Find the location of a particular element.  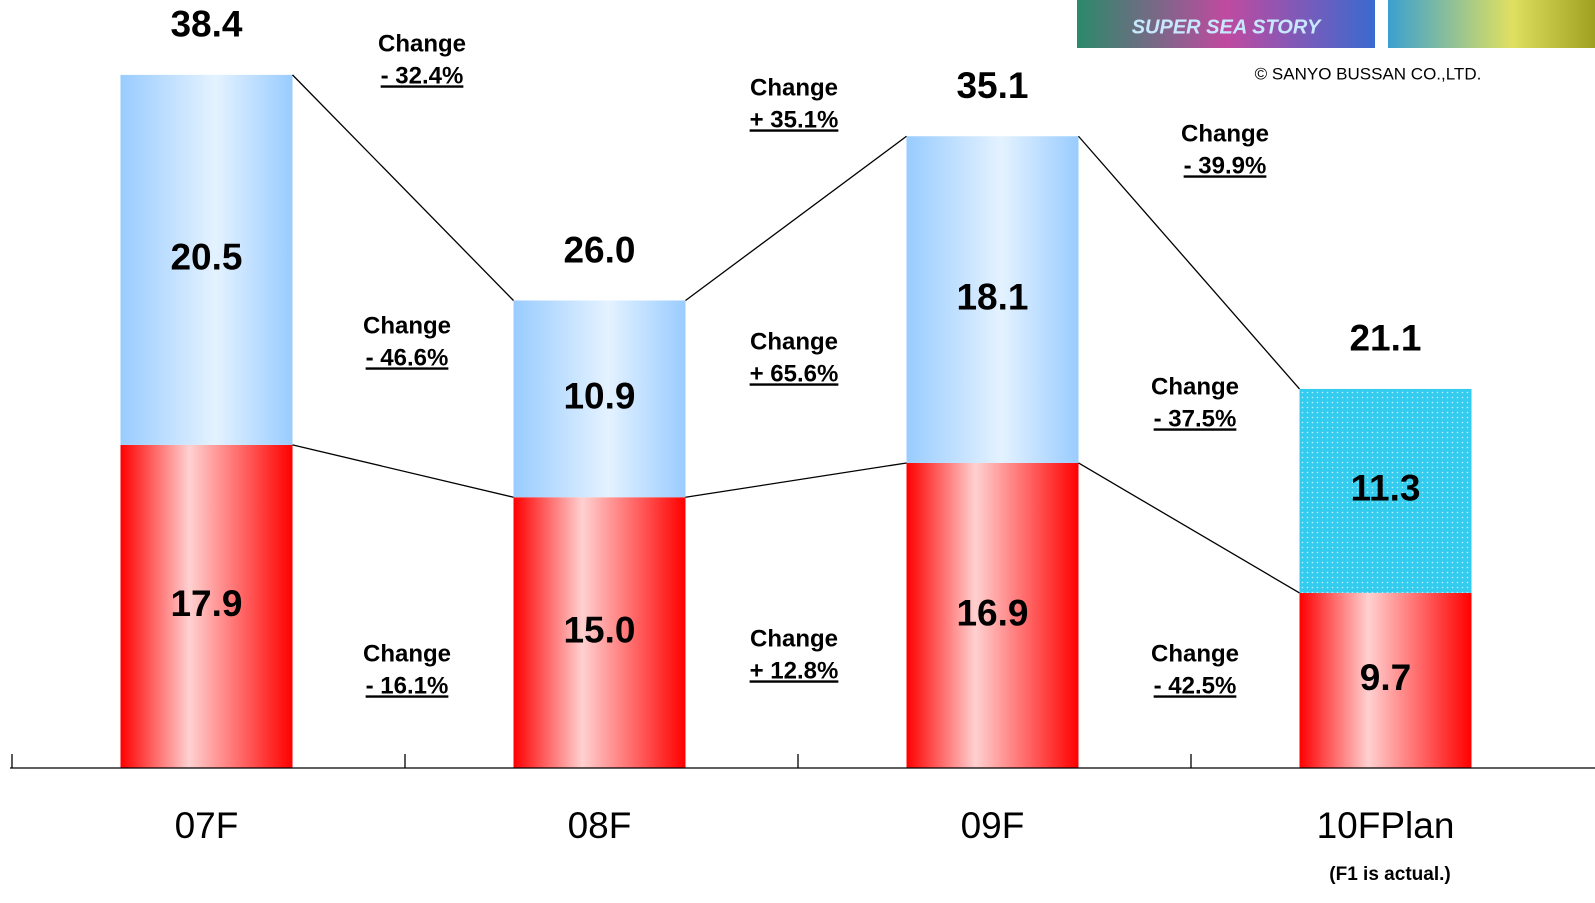

game-image is located at coordinates (1491, 24).